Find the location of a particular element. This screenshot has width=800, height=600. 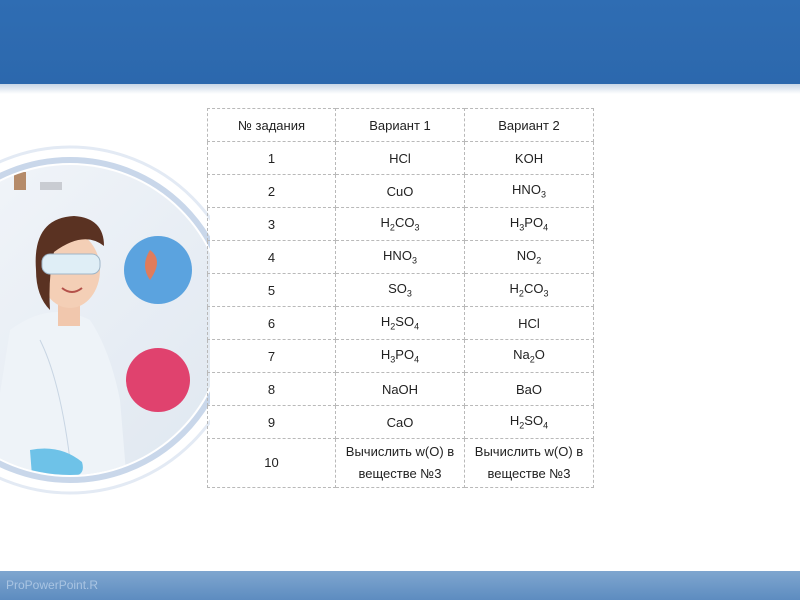

cell-variant-1: Вычислить w(O) в веществе №3 is located at coordinates (400, 463).